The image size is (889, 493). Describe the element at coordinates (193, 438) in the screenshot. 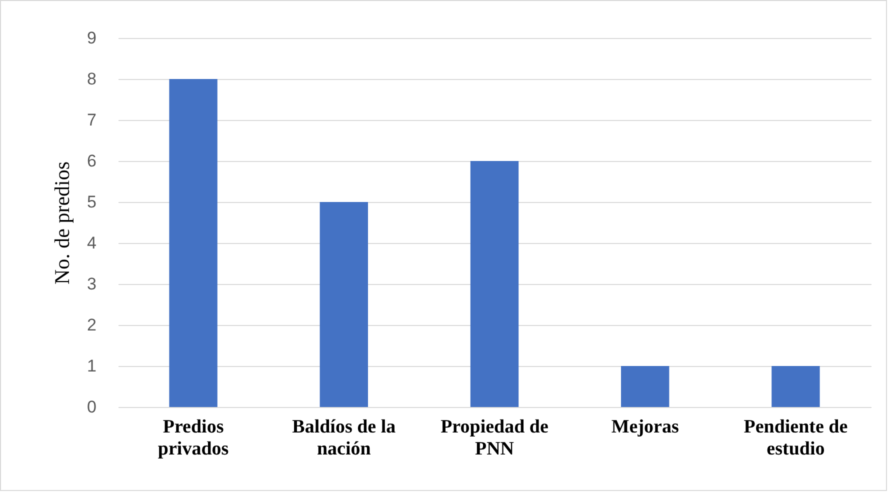

I see `x-tick-label: Predios privados` at that location.